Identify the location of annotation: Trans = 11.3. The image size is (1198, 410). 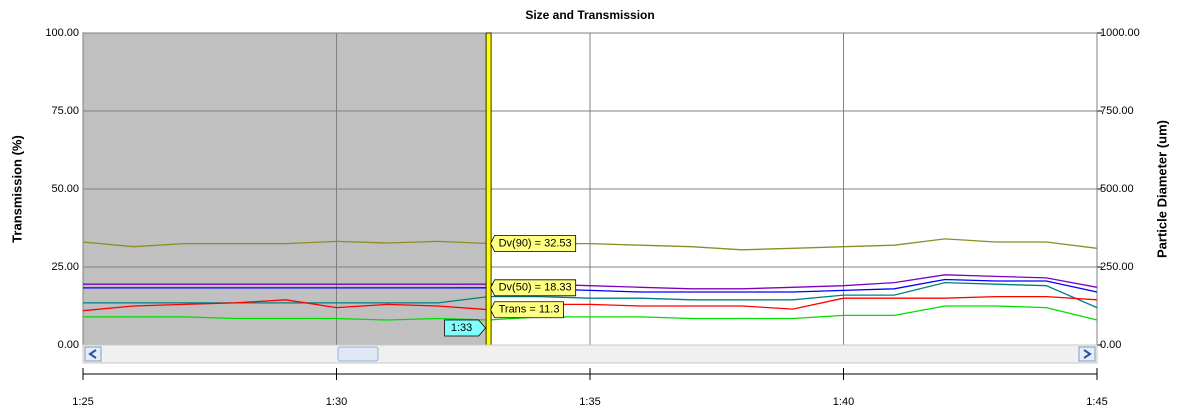
(527, 310).